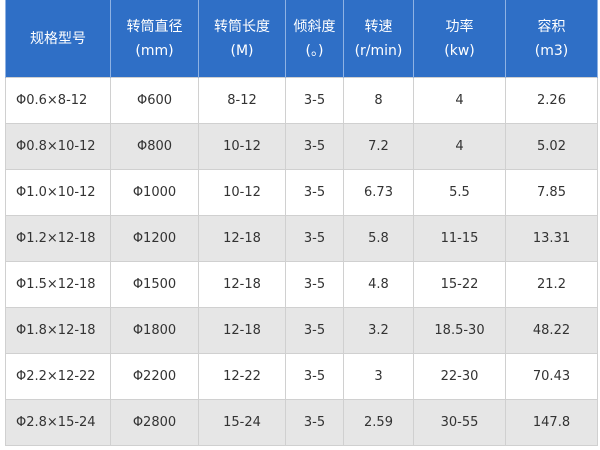 The height and width of the screenshot is (450, 600). What do you see at coordinates (459, 422) in the screenshot?
I see `table-cell: 30-55` at bounding box center [459, 422].